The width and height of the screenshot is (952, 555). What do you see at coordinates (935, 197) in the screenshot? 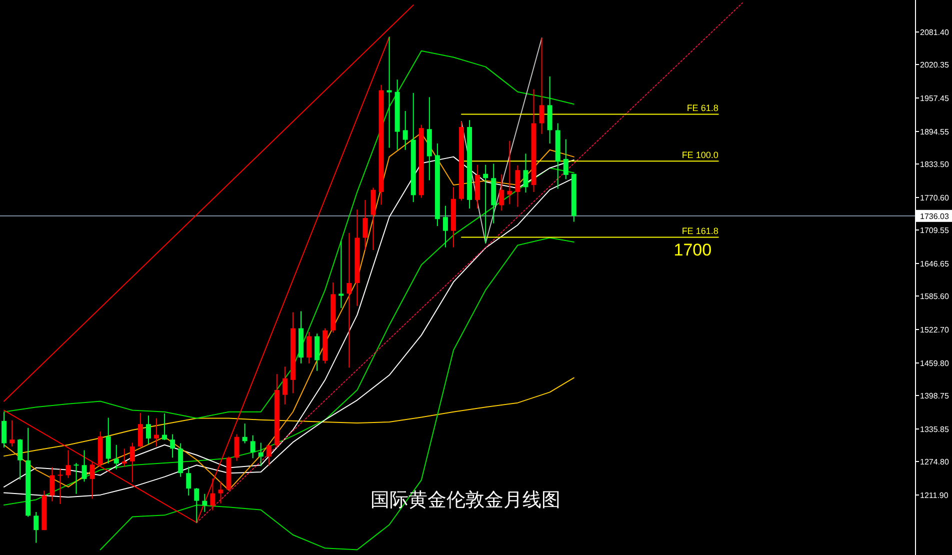
I see `y-tick-label: 1770.60` at bounding box center [935, 197].